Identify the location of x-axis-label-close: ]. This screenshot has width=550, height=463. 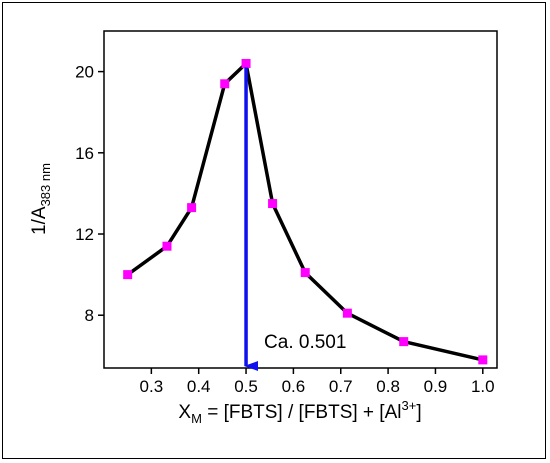
(418, 412).